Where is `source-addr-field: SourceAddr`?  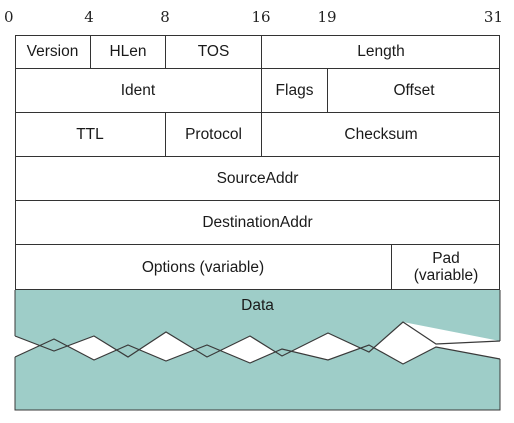 source-addr-field: SourceAddr is located at coordinates (257, 178).